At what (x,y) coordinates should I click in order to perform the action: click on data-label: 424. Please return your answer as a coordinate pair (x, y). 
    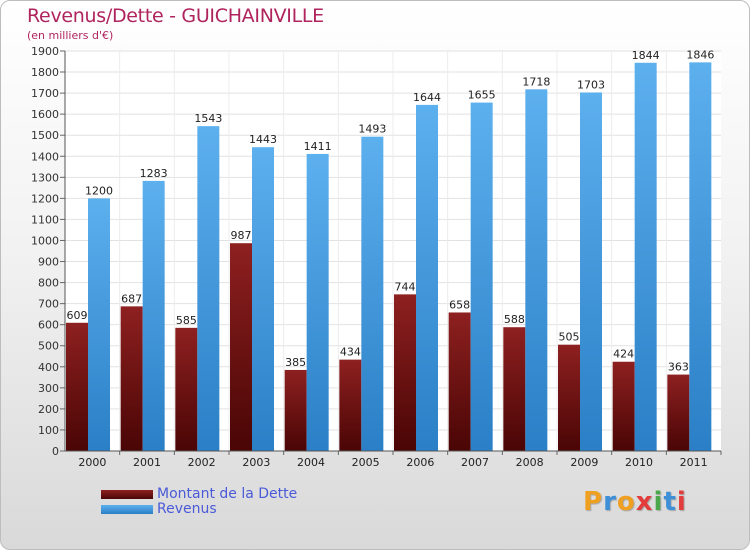
    Looking at the image, I should click on (623, 354).